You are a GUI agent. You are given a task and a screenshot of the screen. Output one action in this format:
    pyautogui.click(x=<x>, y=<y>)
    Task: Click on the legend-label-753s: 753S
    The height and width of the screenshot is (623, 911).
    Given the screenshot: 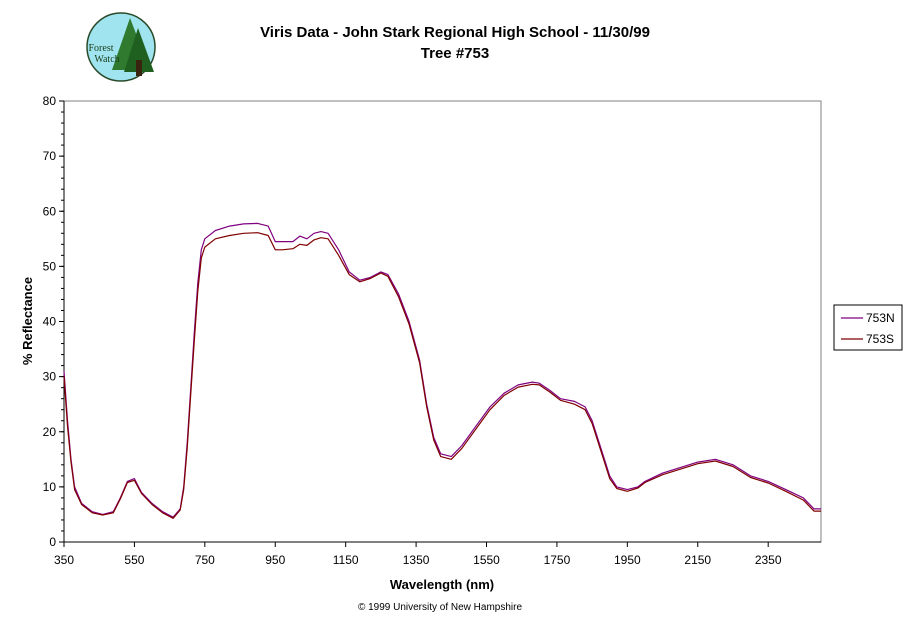 What is the action you would take?
    pyautogui.click(x=880, y=339)
    